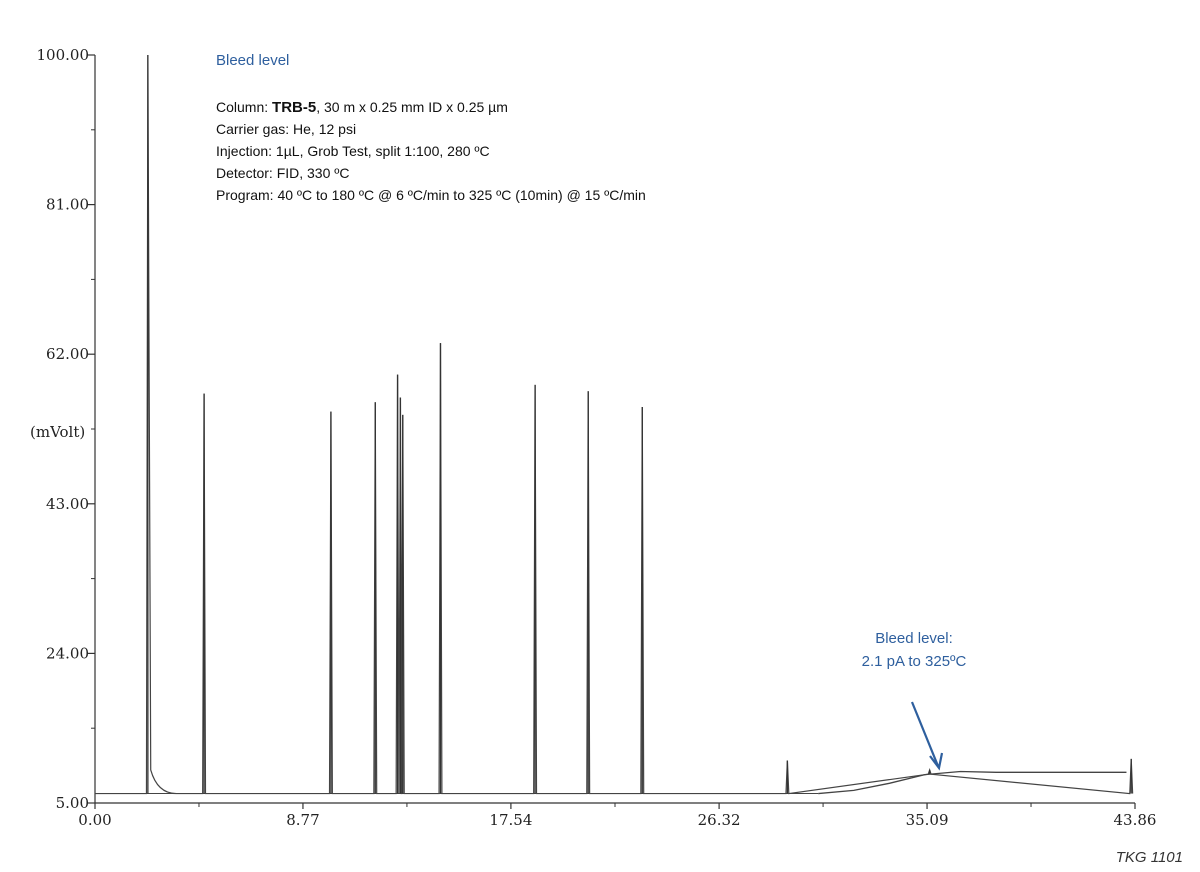 This screenshot has width=1200, height=872. I want to click on info-column-name: TRB-5, so click(294, 107).